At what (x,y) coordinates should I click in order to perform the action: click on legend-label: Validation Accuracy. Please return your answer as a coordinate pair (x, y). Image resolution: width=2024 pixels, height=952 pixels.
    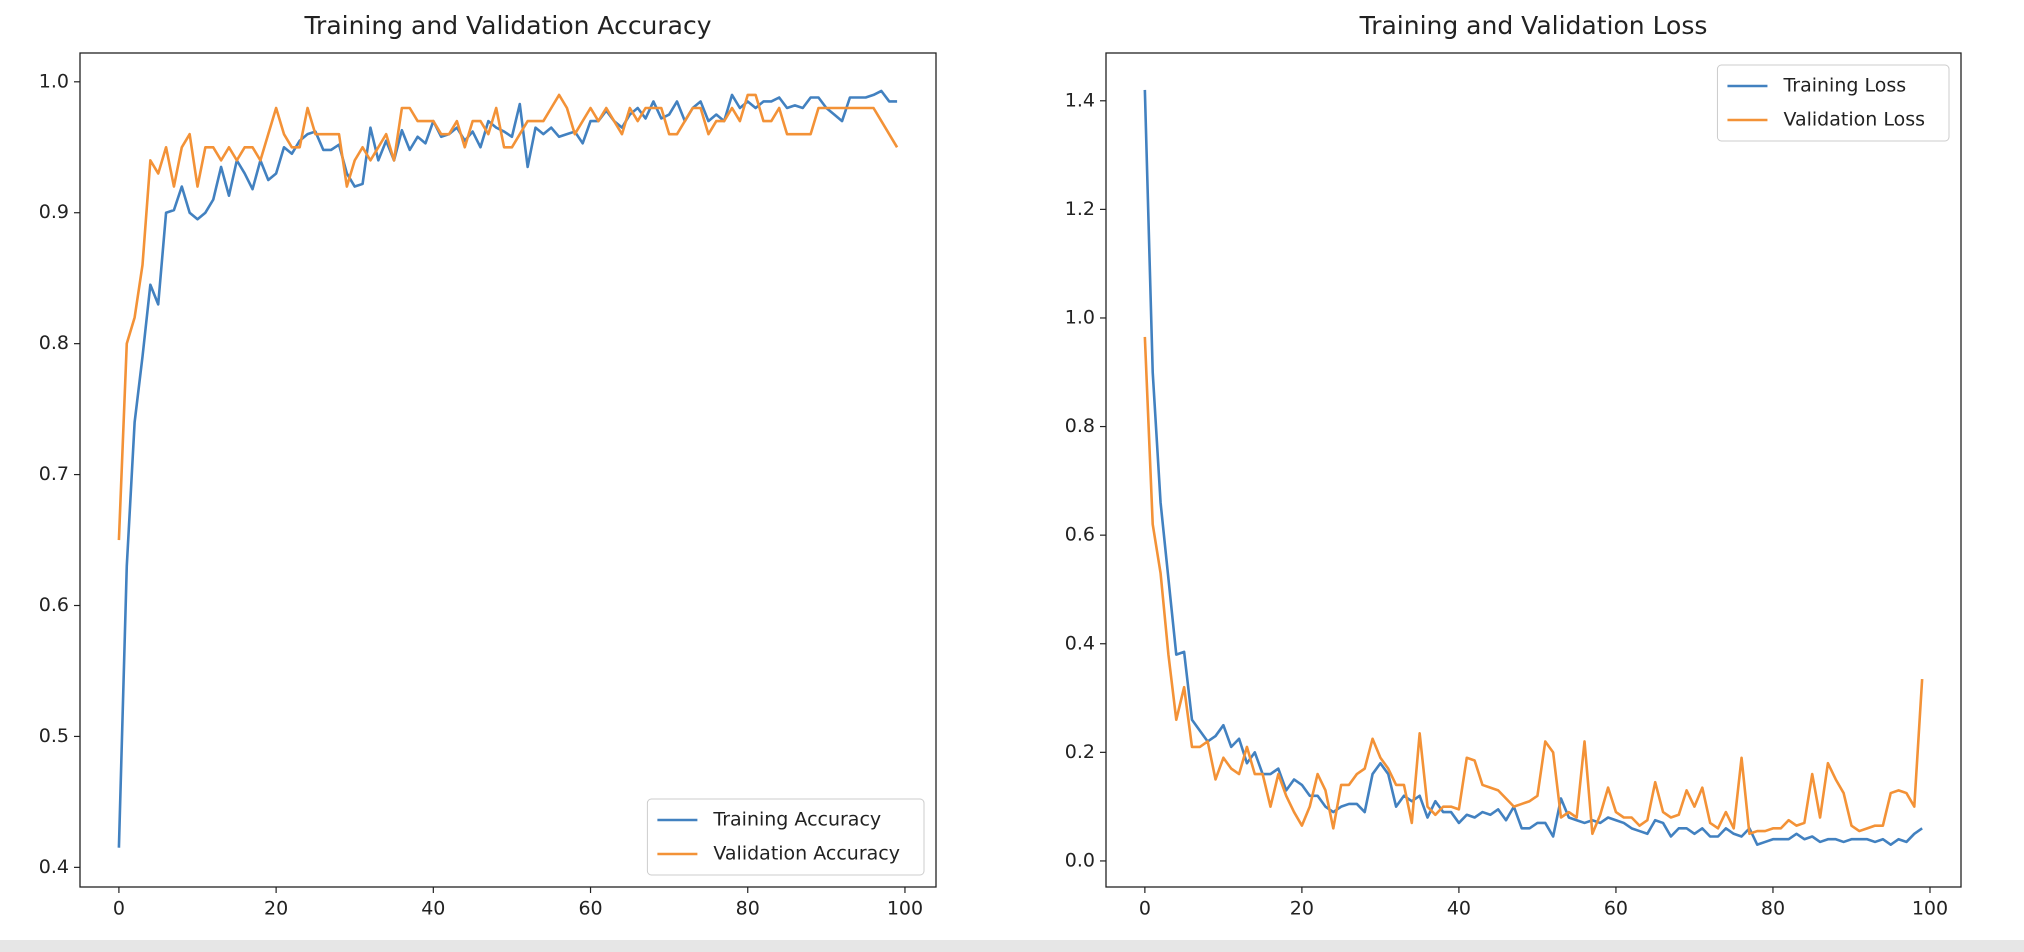
    Looking at the image, I should click on (806, 854).